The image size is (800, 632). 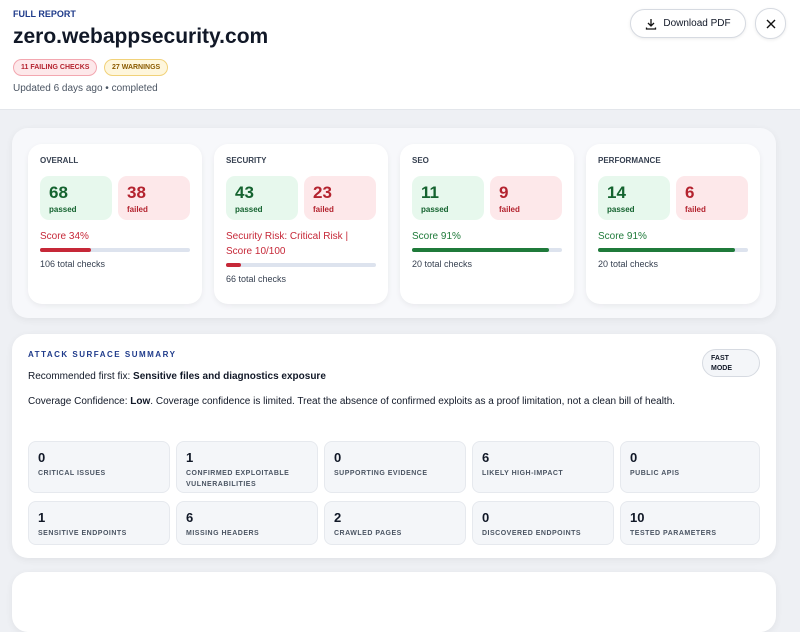 What do you see at coordinates (543, 523) in the screenshot?
I see `stat-box: 0 DISCOVERED ENDPOINTS` at bounding box center [543, 523].